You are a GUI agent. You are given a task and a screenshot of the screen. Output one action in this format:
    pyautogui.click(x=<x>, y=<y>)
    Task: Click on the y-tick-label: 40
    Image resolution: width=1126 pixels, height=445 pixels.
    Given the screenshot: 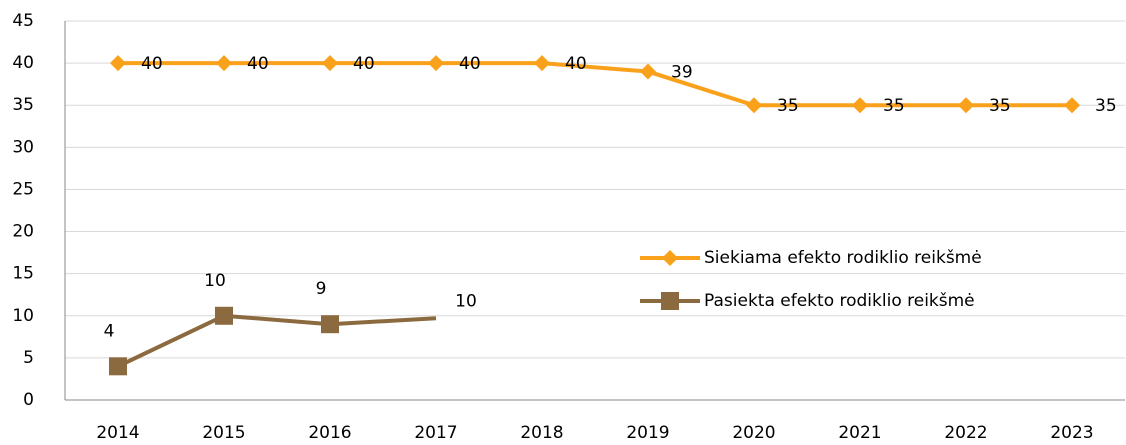 What is the action you would take?
    pyautogui.click(x=23, y=63)
    